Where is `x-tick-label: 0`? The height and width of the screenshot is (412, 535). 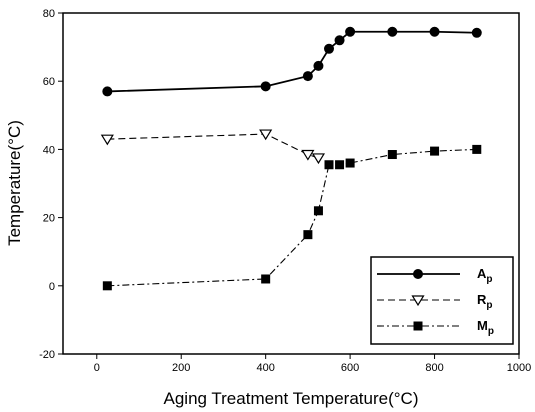 x-tick-label: 0 is located at coordinates (97, 368).